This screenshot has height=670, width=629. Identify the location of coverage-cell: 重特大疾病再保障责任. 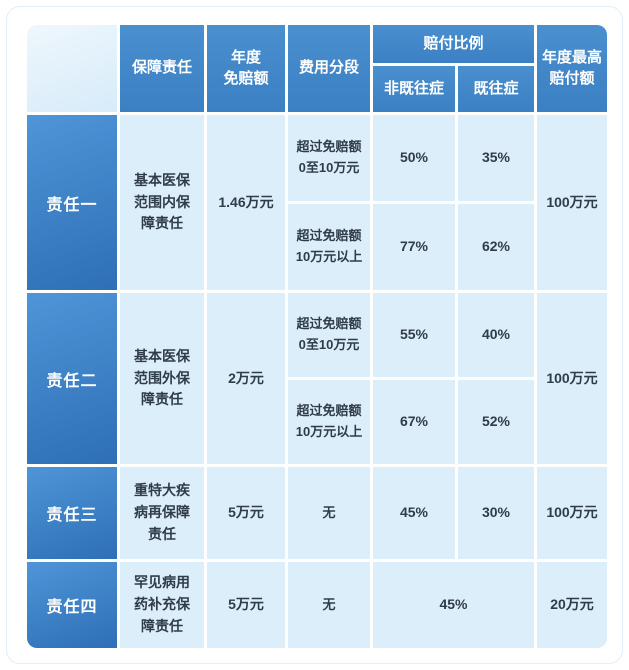
(162, 513).